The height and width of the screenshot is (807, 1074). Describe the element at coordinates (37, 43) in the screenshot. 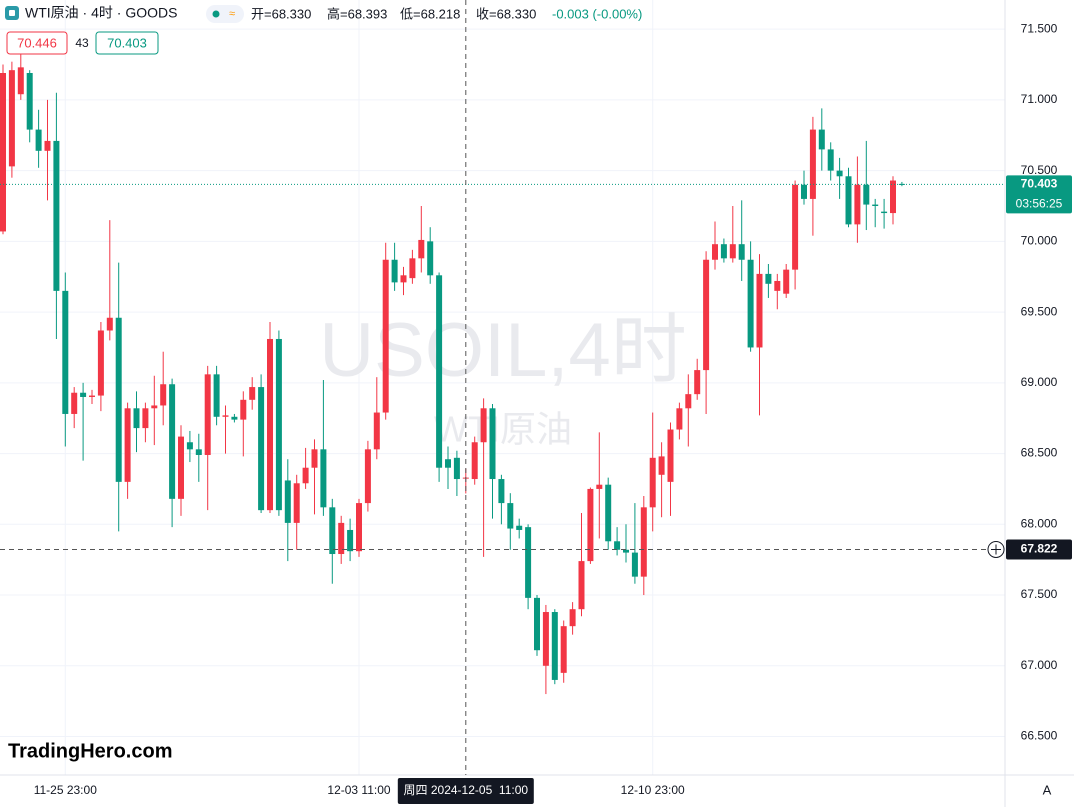

I see `sell-box` at that location.